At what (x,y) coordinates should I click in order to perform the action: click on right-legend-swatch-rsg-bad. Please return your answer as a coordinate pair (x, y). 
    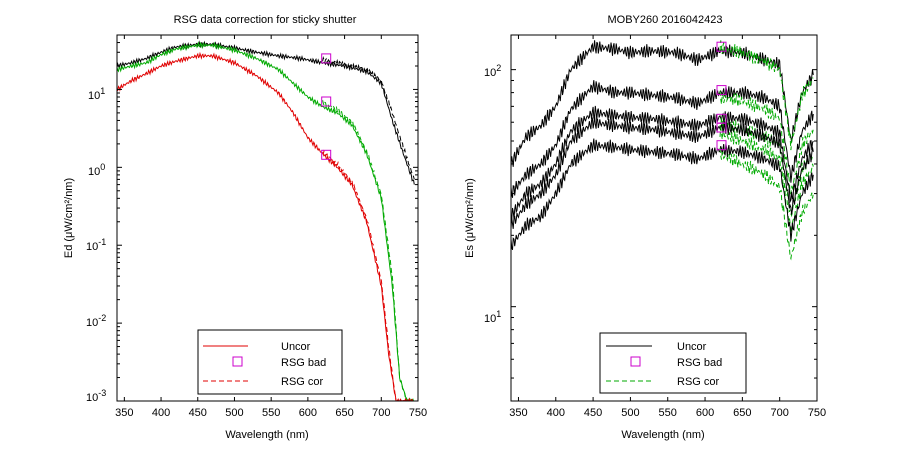
    Looking at the image, I should click on (635, 361).